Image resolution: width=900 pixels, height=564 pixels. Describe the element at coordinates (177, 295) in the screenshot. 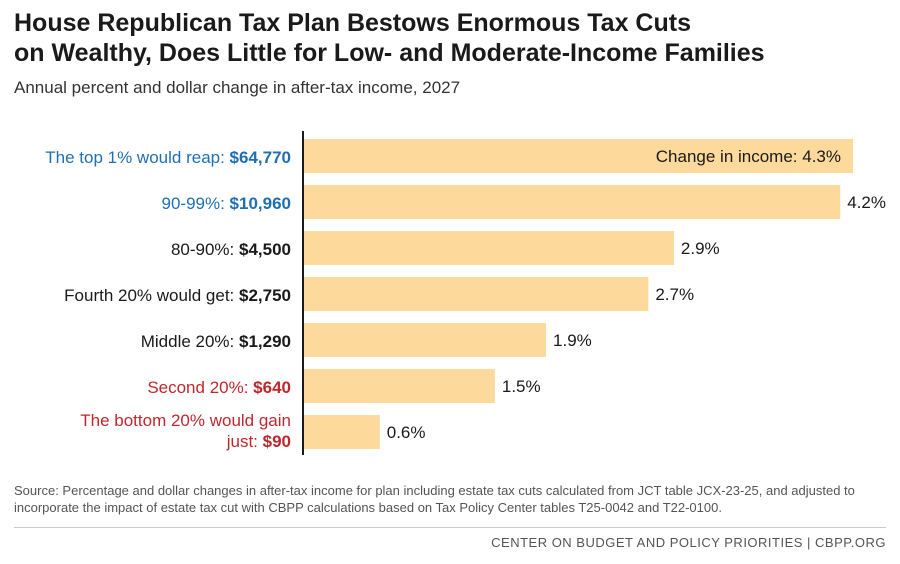

I see `category-label-3: Fourth 20% would get: $2,750` at that location.